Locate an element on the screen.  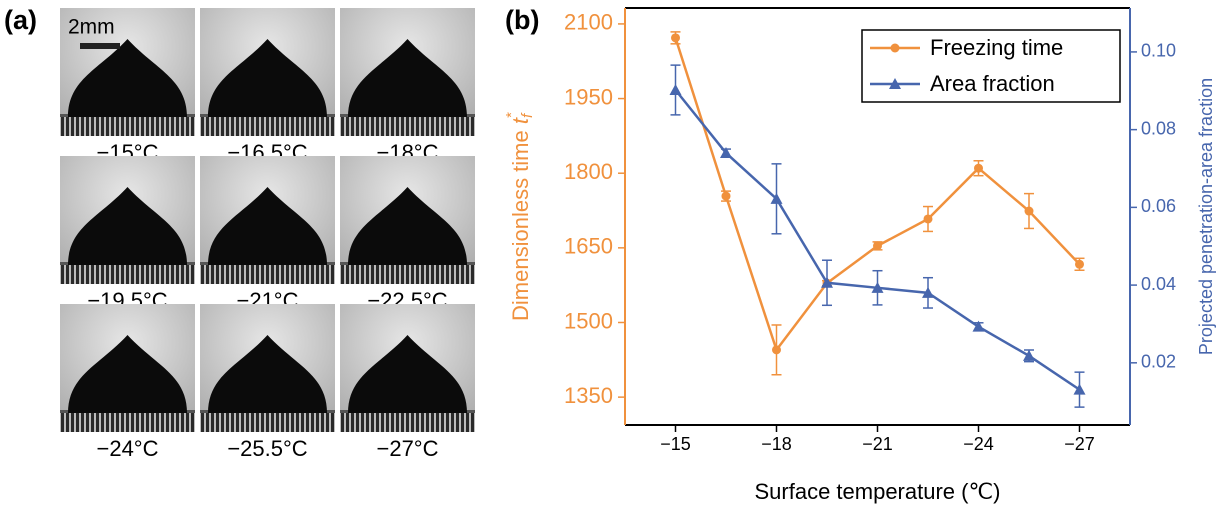
y-axis-label: Dimensionless time tf* is located at coordinates (519, 216).